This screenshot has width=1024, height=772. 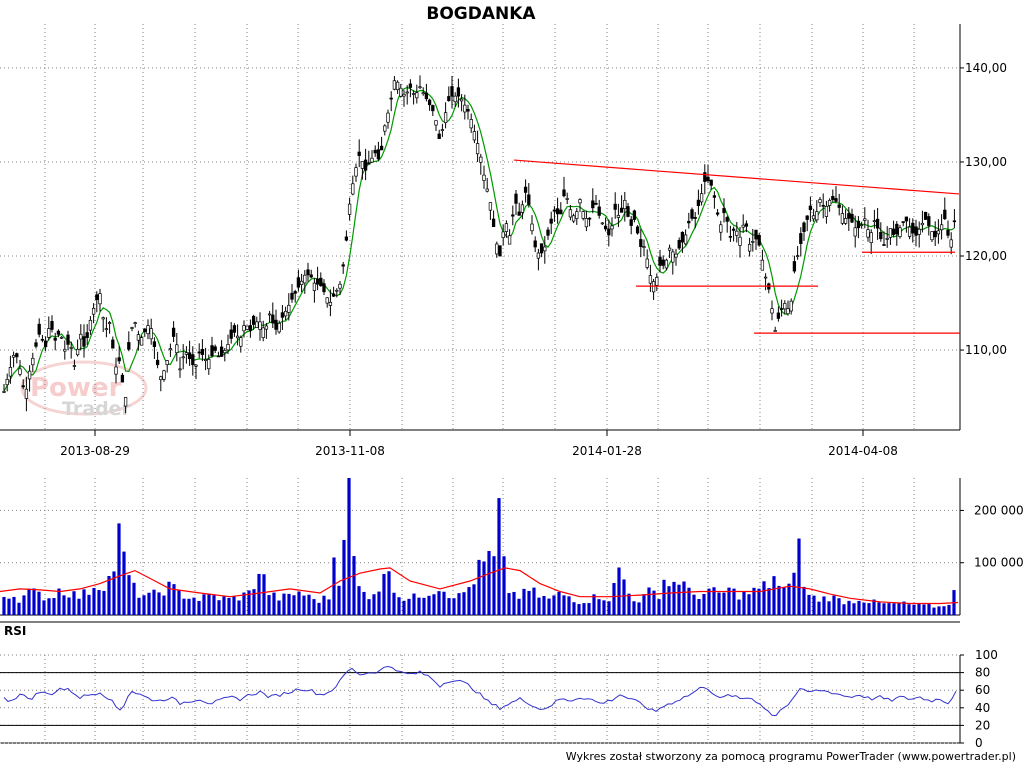 I want to click on watermark-logo: Power Trader, so click(x=84, y=390).